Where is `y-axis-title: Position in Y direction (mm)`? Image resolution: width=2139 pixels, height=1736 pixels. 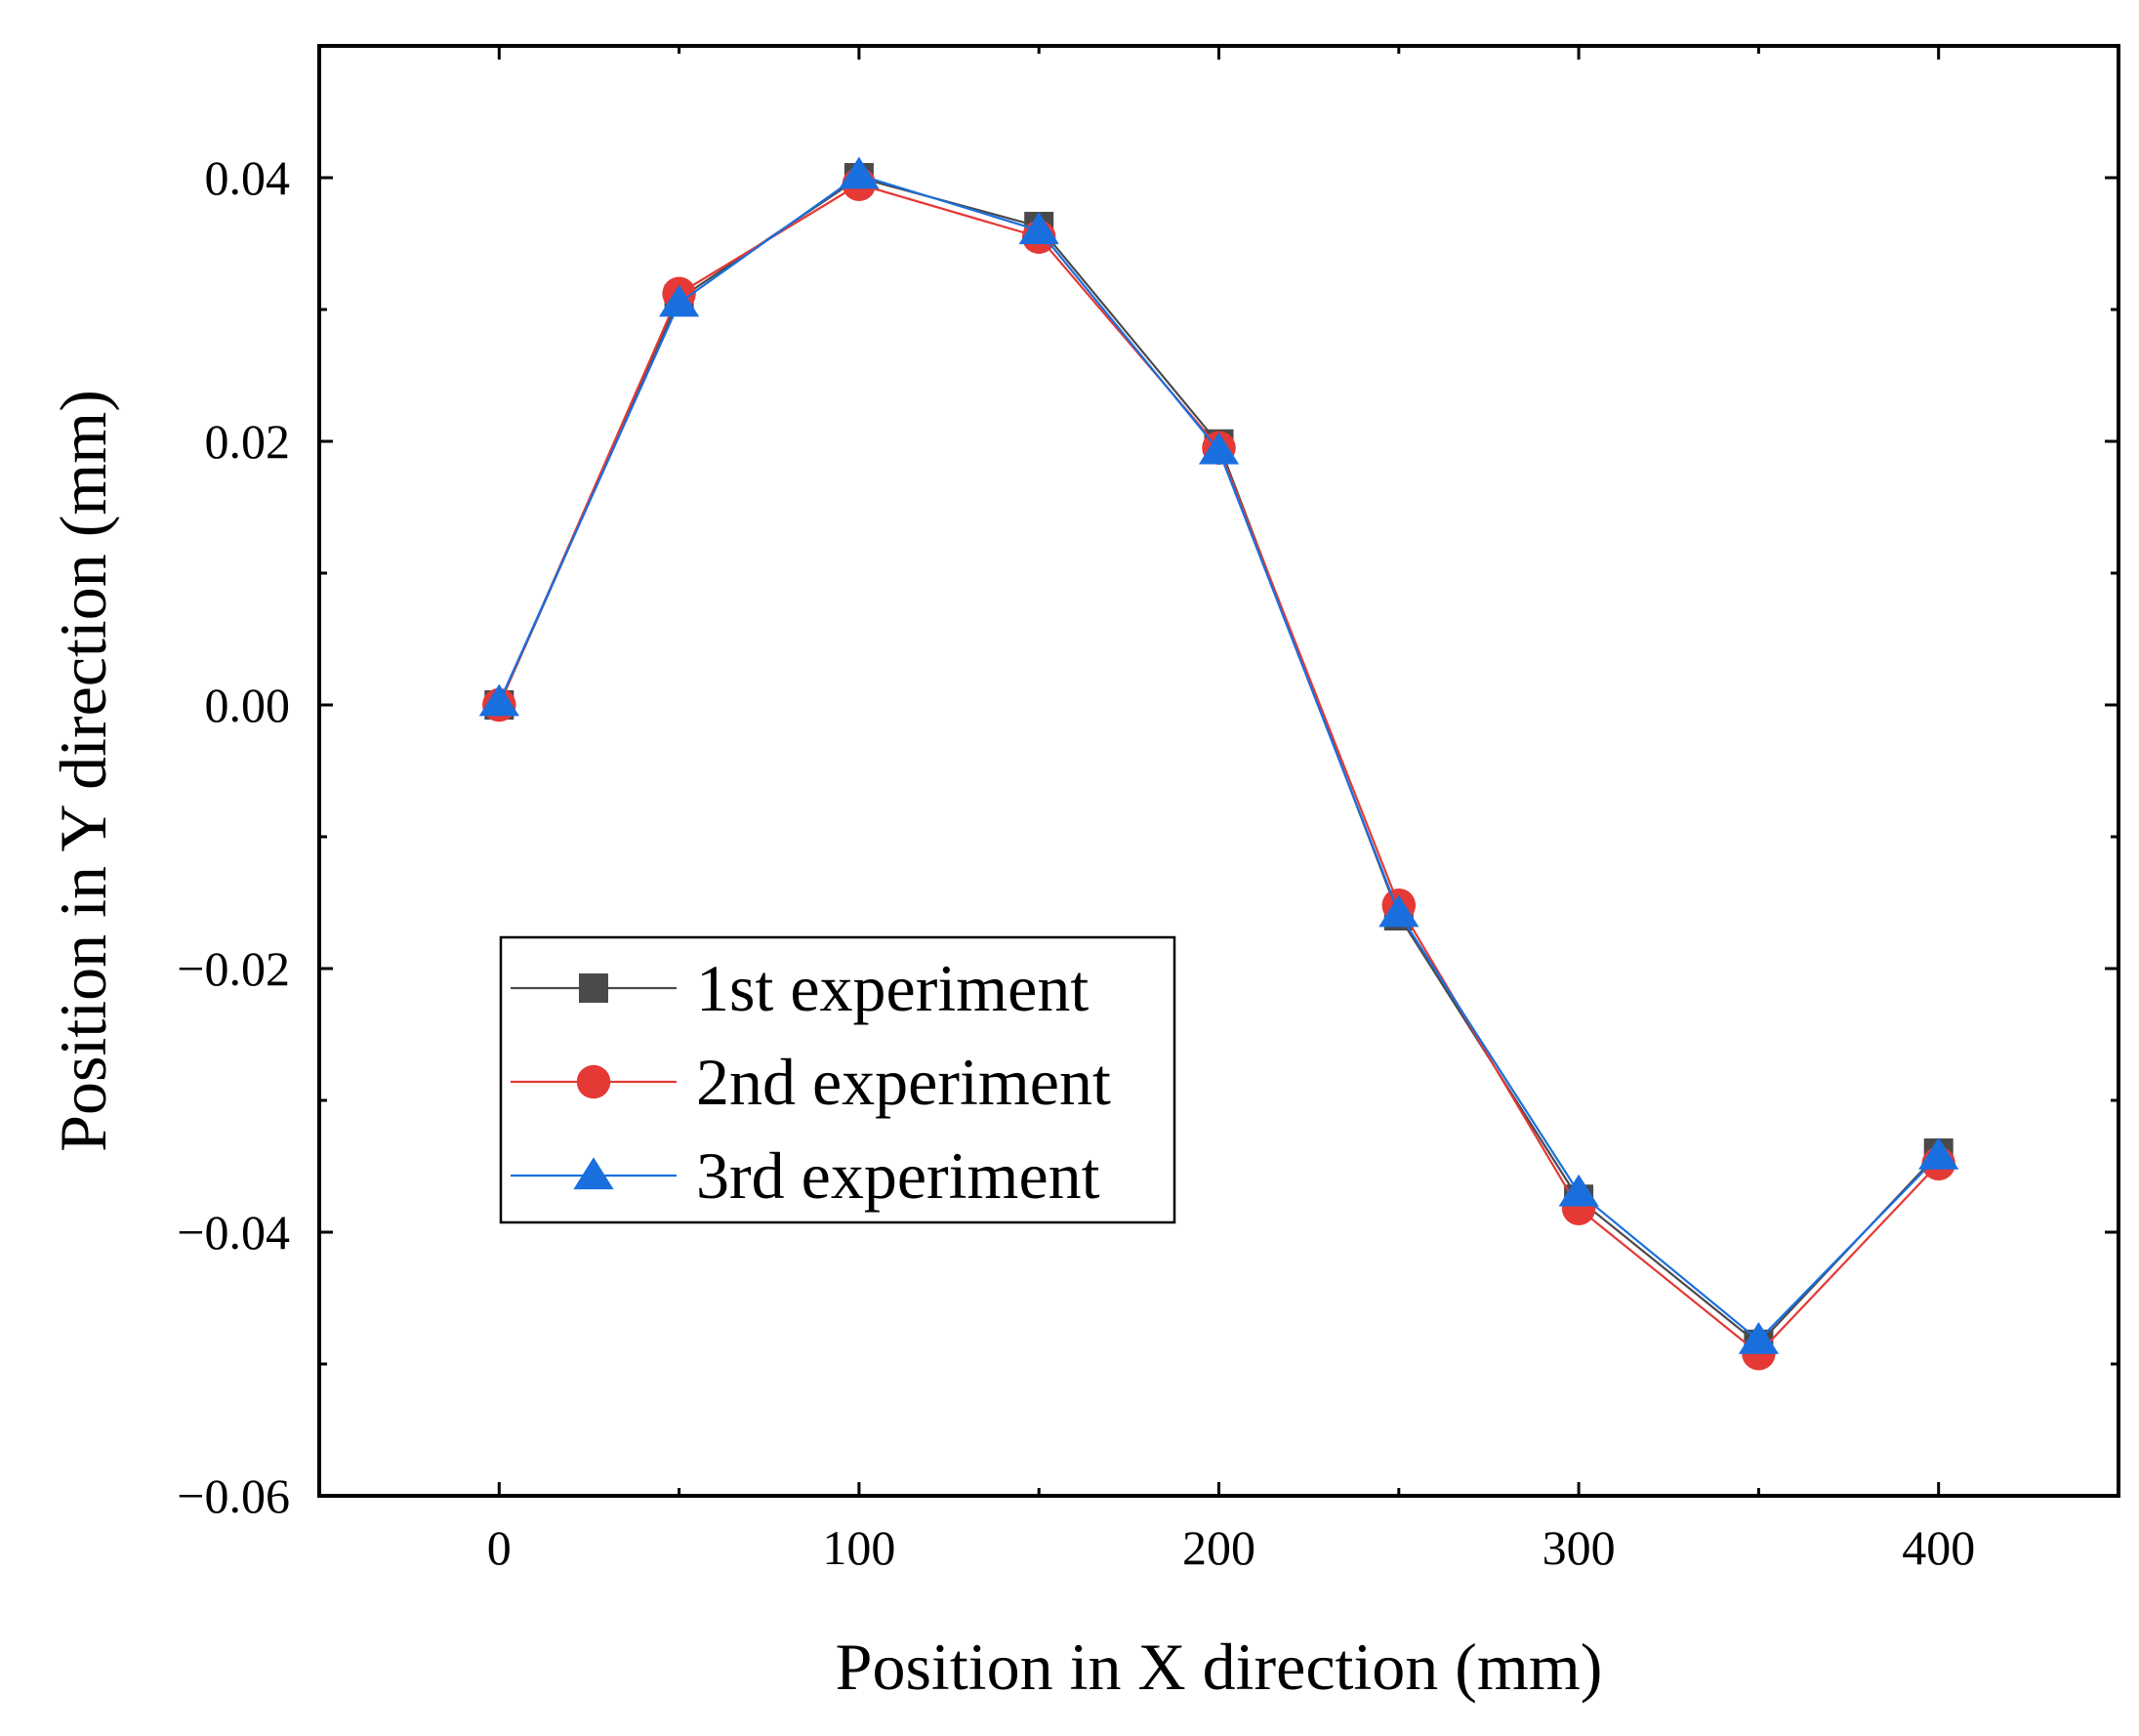 y-axis-title: Position in Y direction (mm) is located at coordinates (83, 771).